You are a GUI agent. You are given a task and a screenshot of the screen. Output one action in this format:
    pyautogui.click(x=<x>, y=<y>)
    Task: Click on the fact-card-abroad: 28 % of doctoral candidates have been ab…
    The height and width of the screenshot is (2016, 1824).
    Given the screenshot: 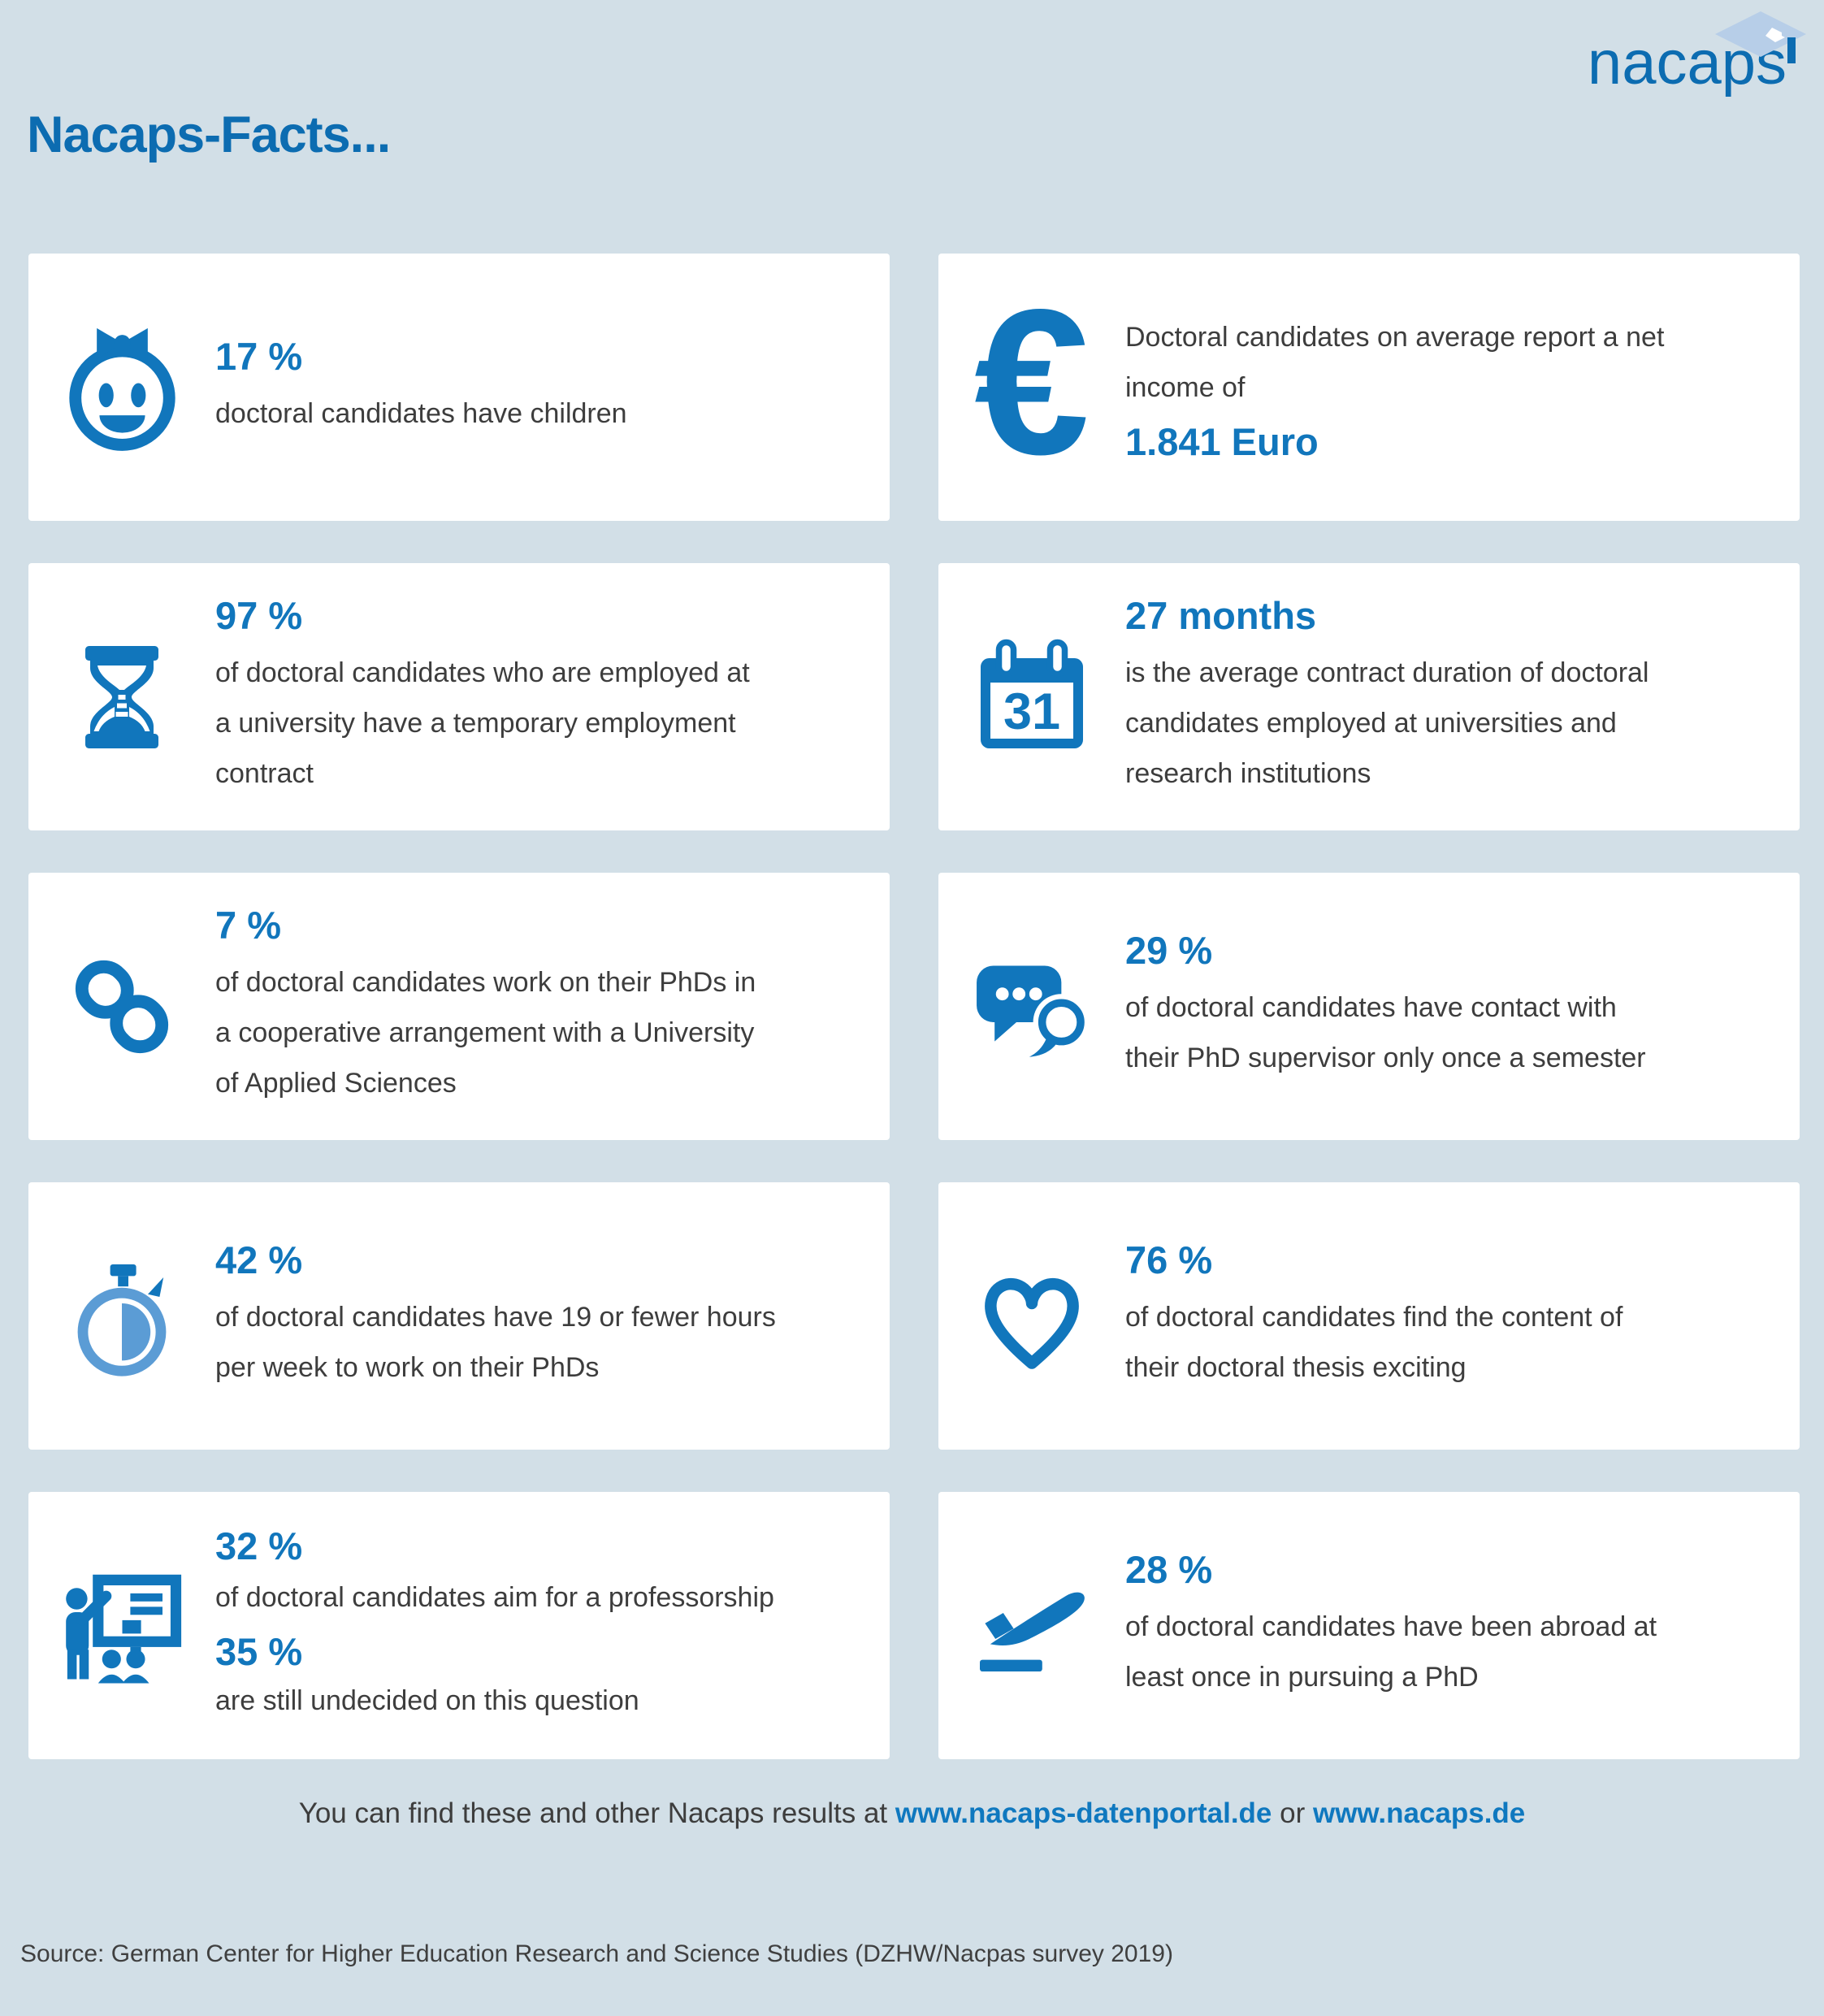 What is the action you would take?
    pyautogui.click(x=1369, y=1625)
    